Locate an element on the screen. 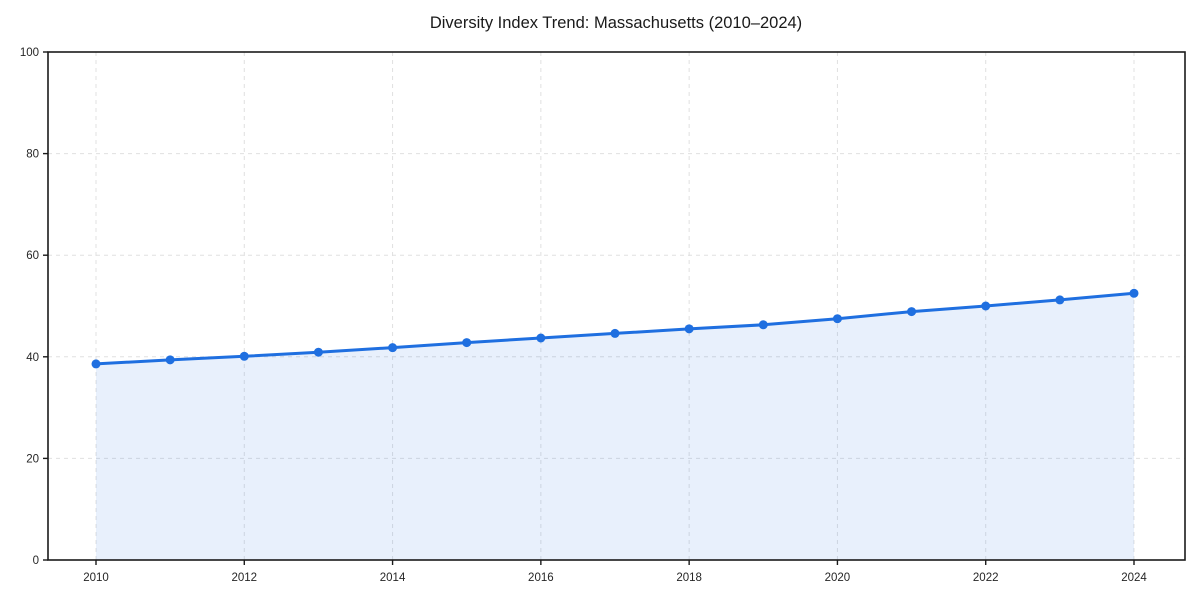 The height and width of the screenshot is (600, 1200). x-tick-label-2018: 2018 is located at coordinates (689, 578).